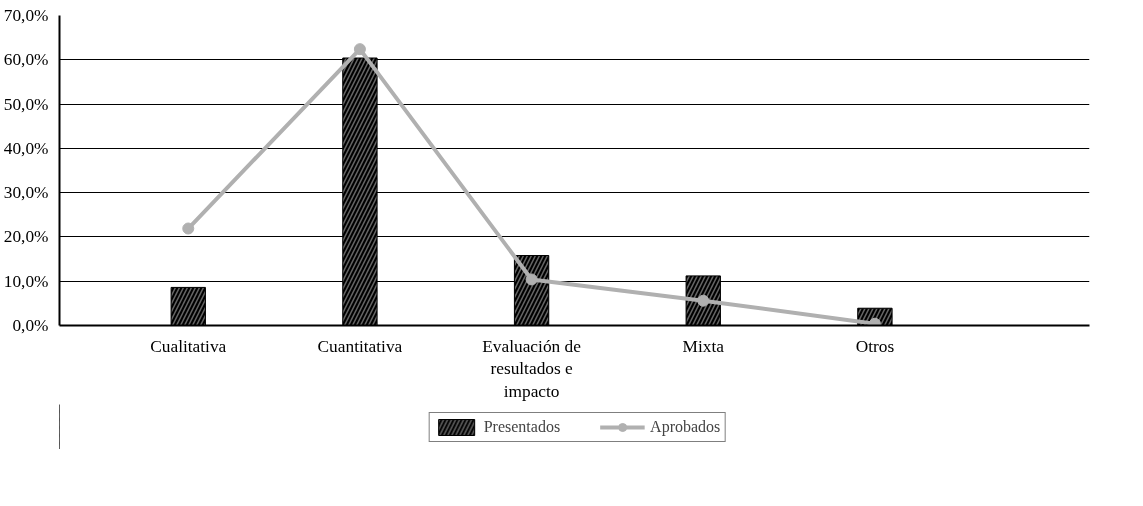  I want to click on y-tick-label: 30,0%, so click(26, 193).